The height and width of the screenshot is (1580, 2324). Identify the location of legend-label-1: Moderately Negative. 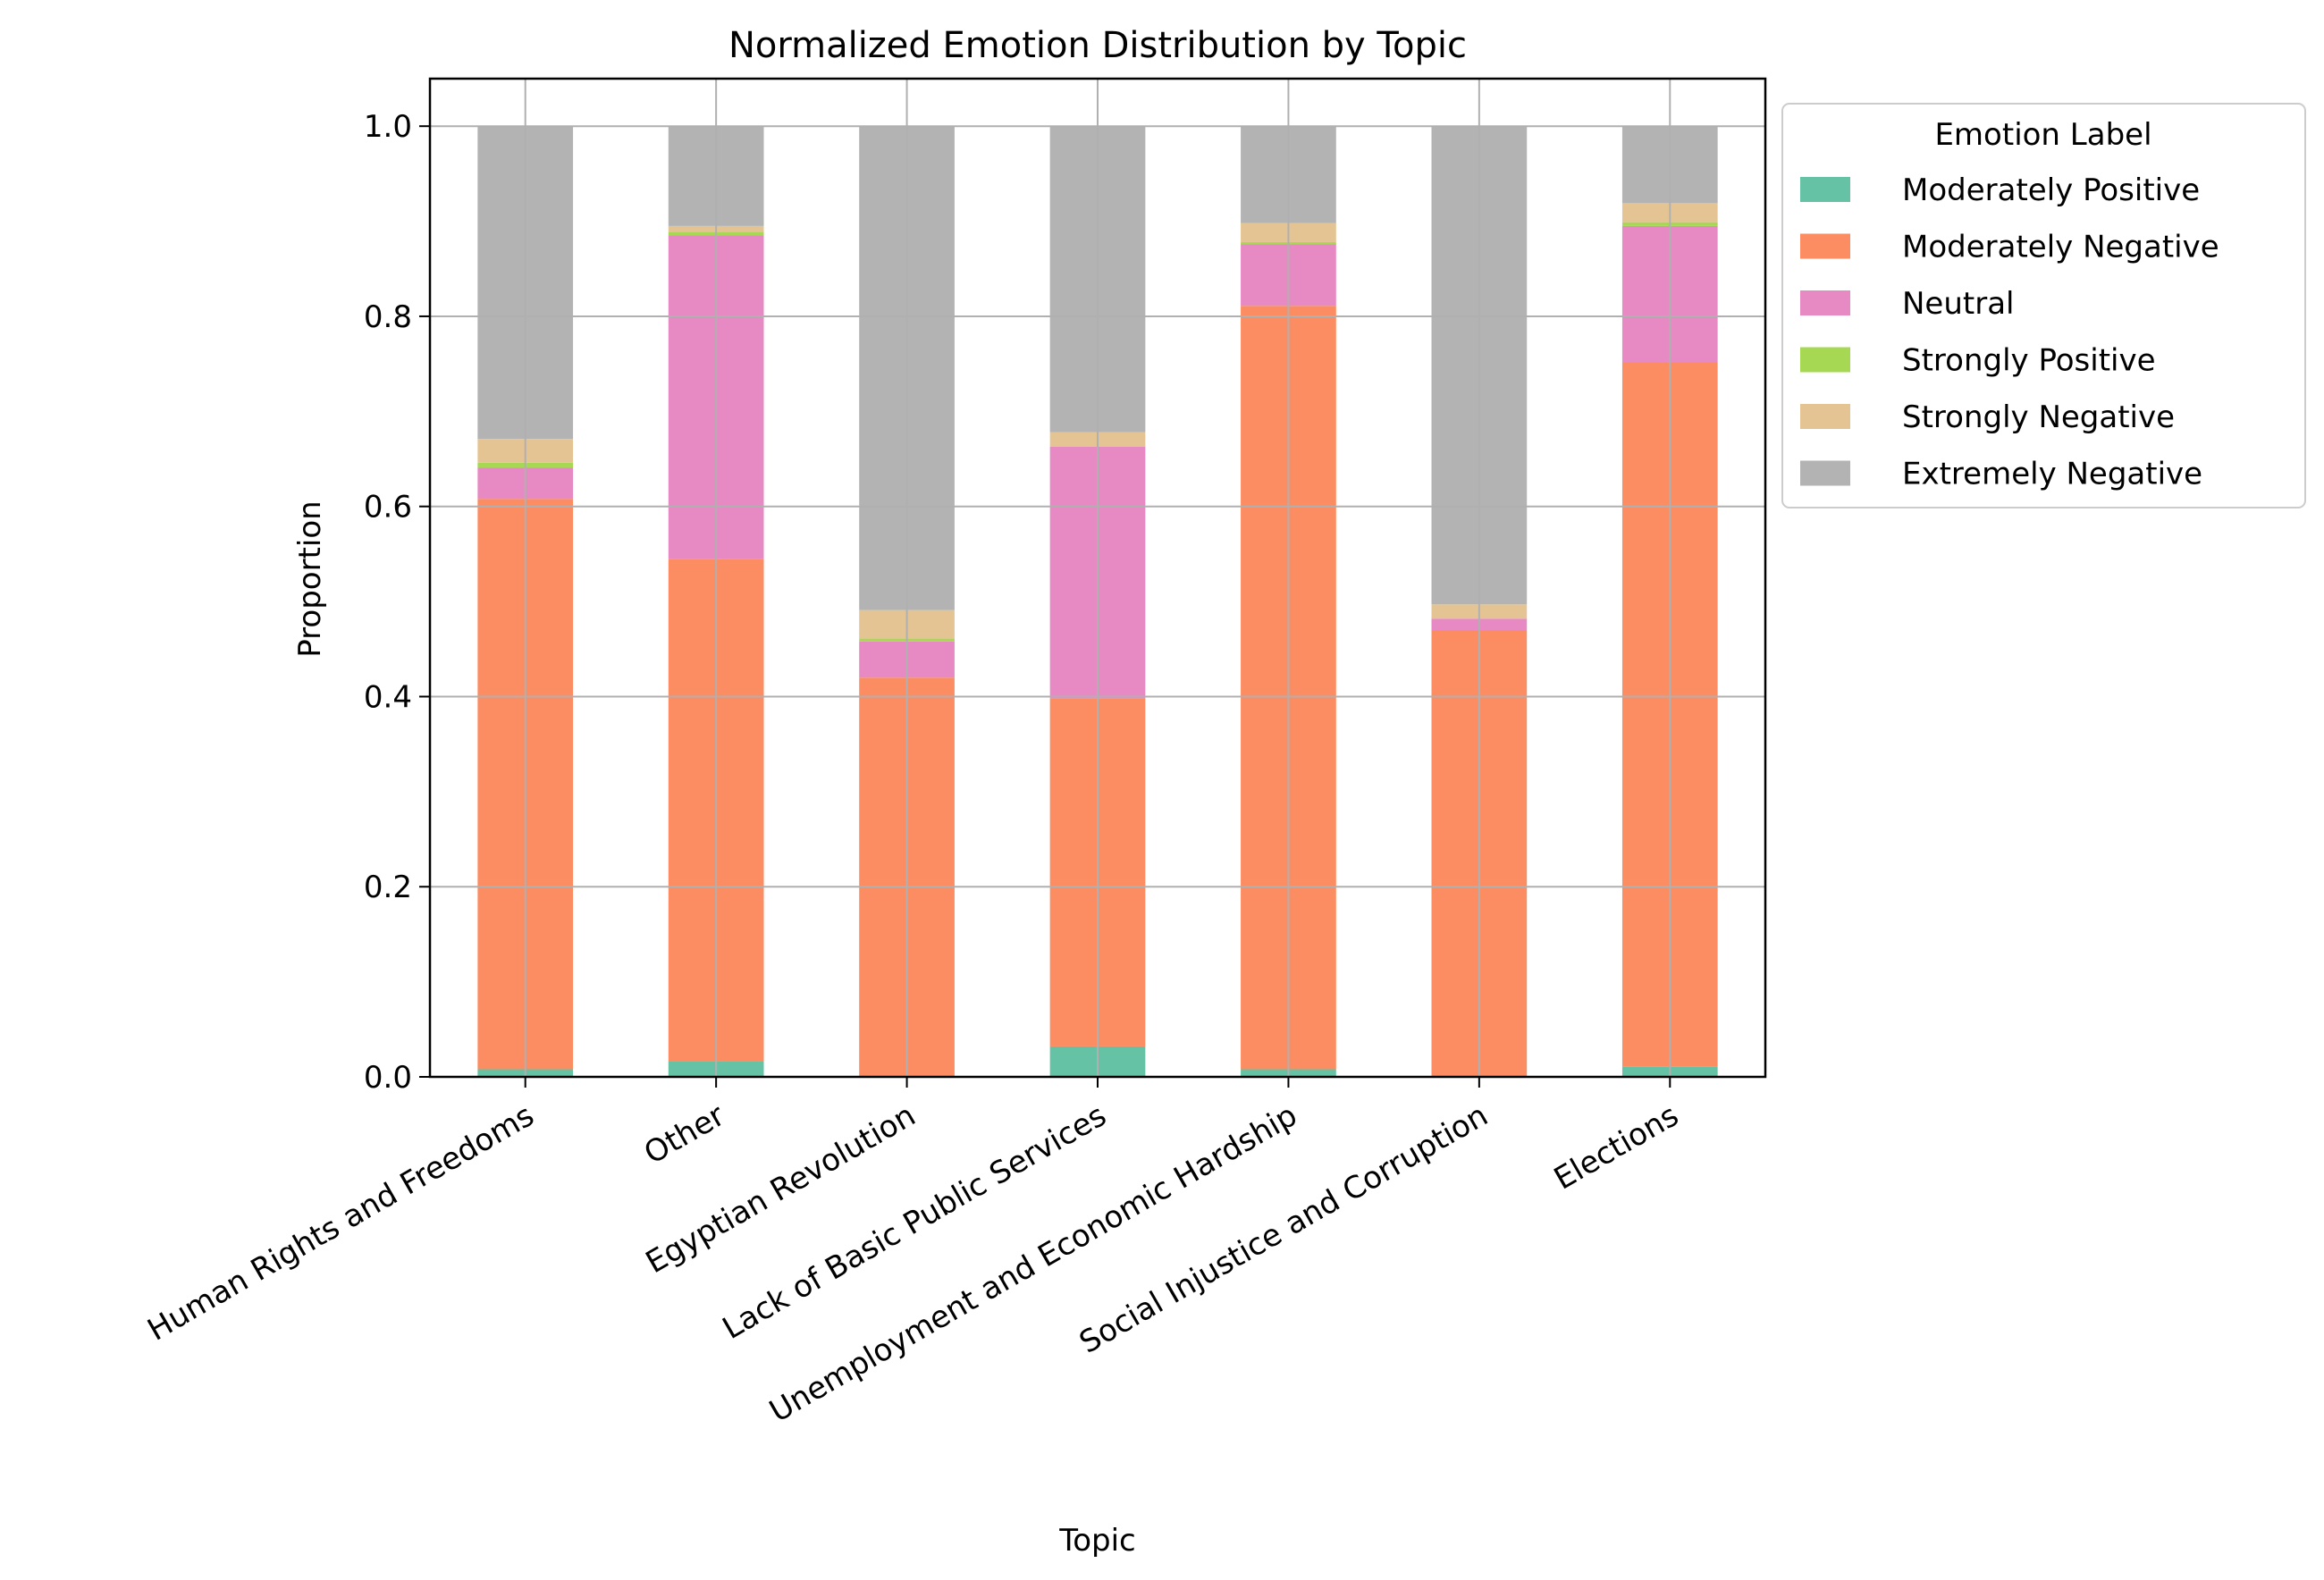
(2060, 247).